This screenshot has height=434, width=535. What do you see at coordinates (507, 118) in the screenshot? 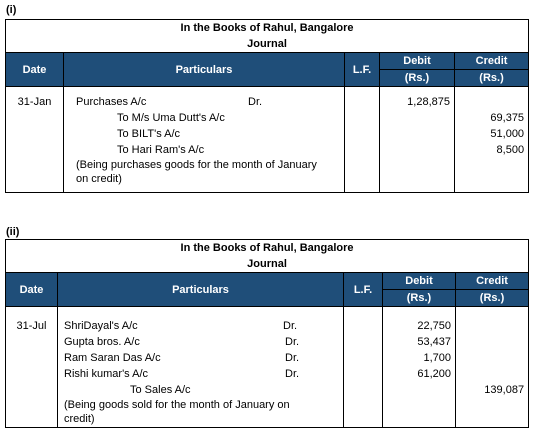
I see `credit-amount: 69,375` at bounding box center [507, 118].